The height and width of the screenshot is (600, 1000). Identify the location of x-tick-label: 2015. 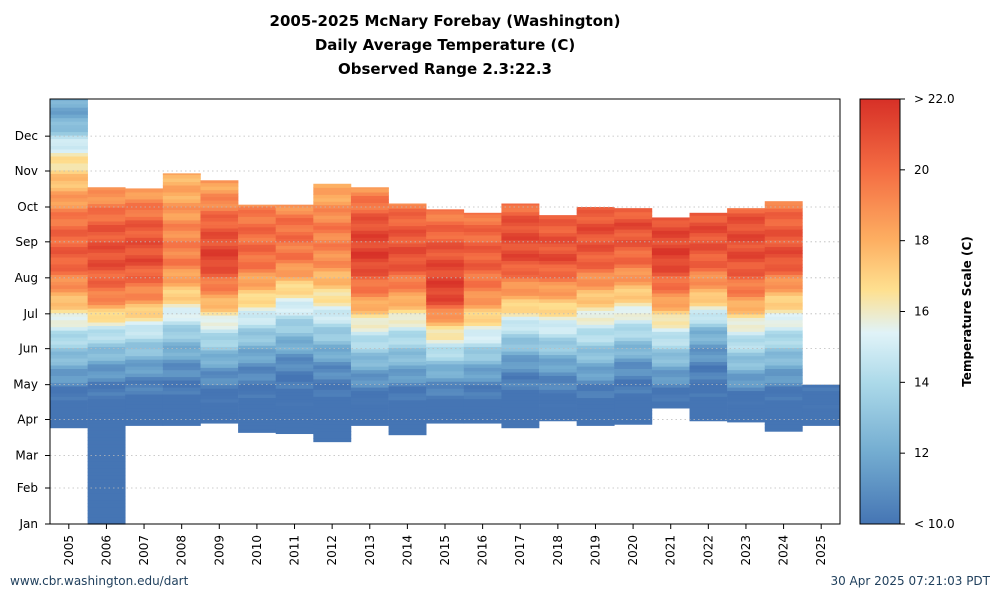
(445, 550).